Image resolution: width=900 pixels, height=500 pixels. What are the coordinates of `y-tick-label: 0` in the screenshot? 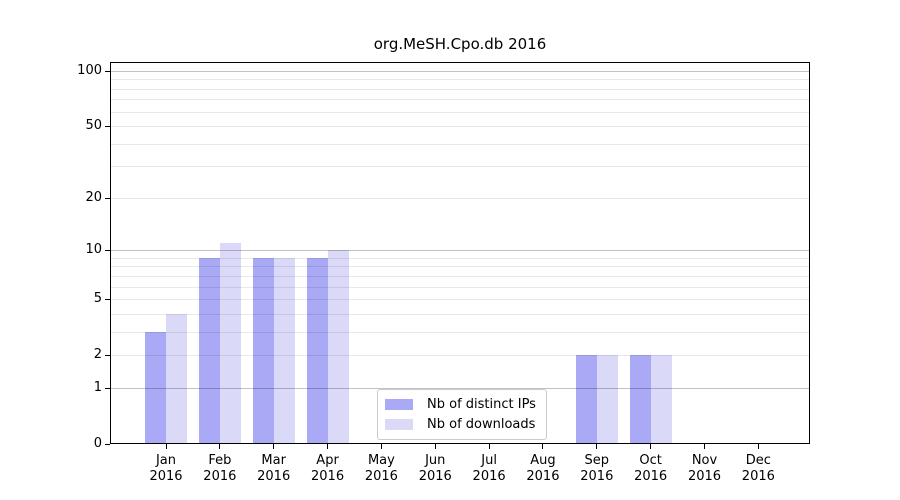 It's located at (97, 443).